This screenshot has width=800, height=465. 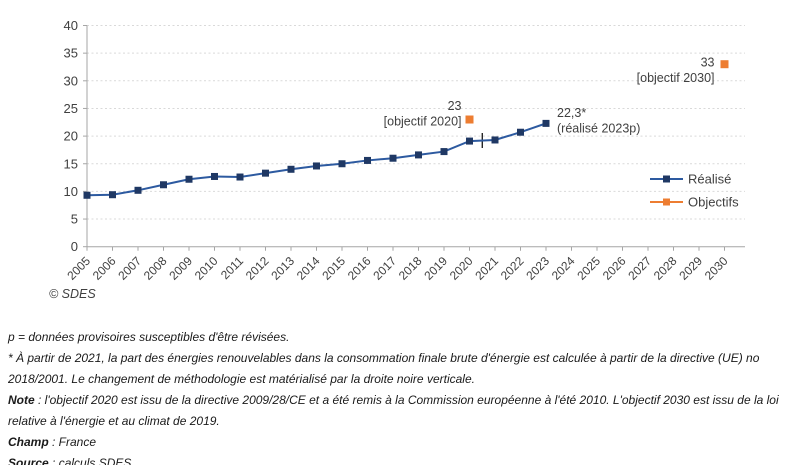 What do you see at coordinates (189, 179) in the screenshot?
I see `data-point-réalisé-2009` at bounding box center [189, 179].